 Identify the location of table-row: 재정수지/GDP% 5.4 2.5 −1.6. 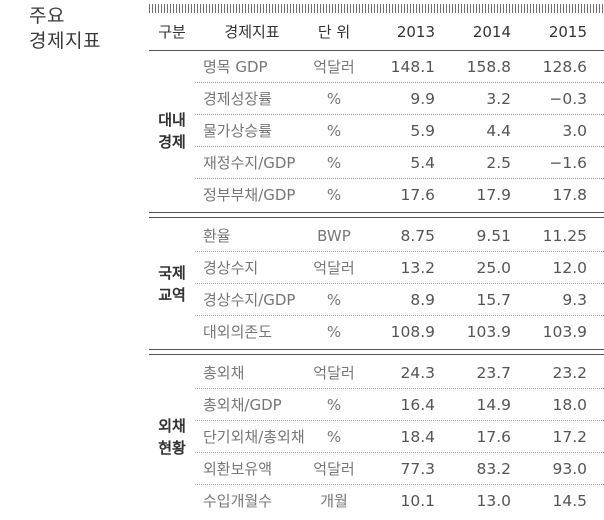
(399, 163).